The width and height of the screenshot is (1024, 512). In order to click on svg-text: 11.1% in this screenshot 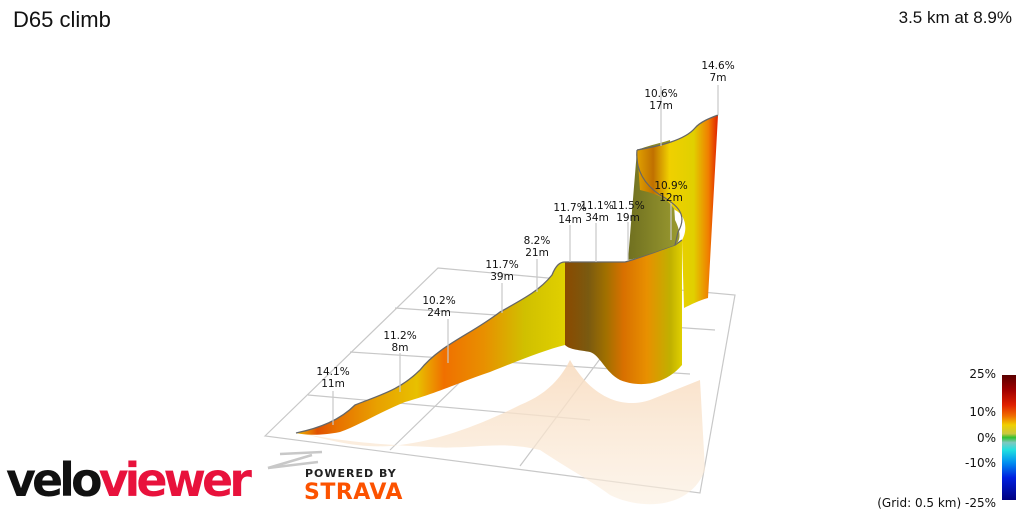, I will do `click(596, 206)`.